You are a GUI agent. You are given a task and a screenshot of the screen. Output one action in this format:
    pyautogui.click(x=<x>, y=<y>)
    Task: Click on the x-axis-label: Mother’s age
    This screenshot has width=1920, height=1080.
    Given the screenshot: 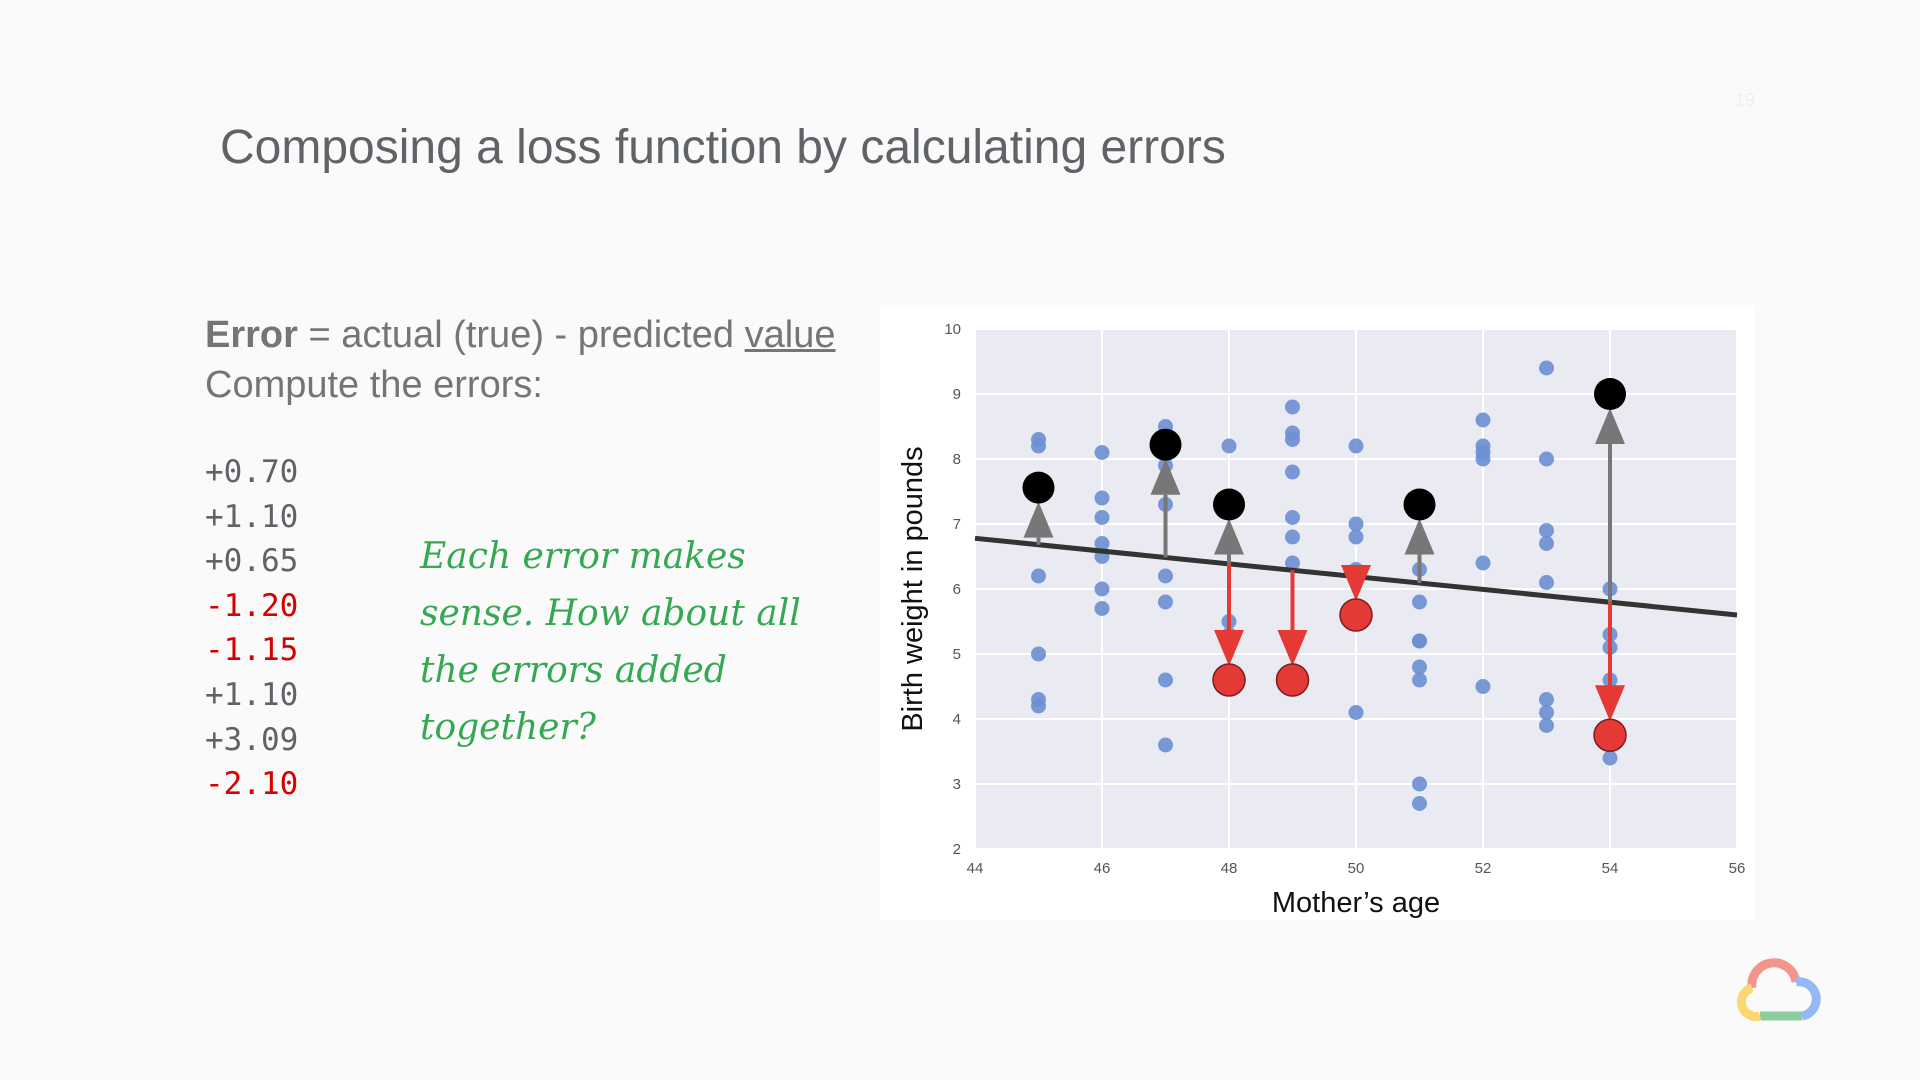 What is the action you would take?
    pyautogui.click(x=1356, y=903)
    